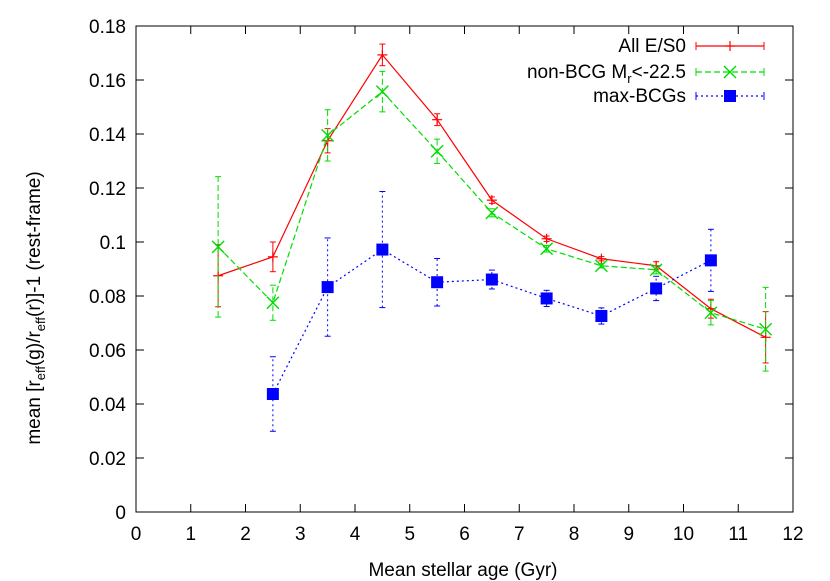 The image size is (830, 581). Describe the element at coordinates (245, 534) in the screenshot. I see `x-tick-label: 2` at that location.